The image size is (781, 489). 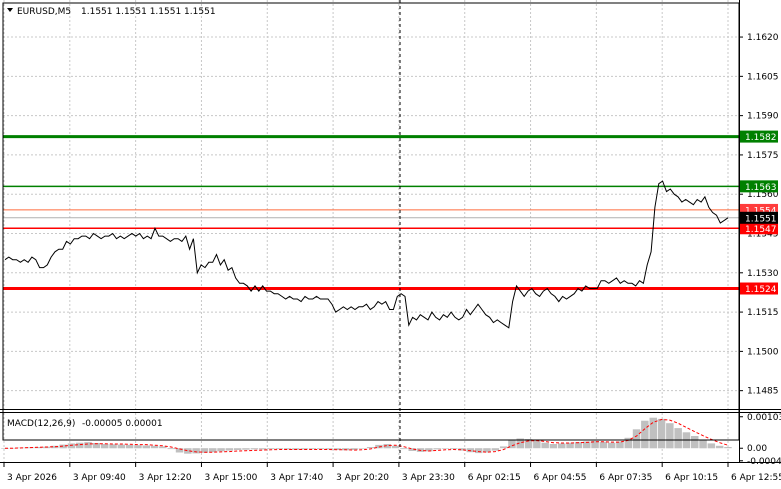 What do you see at coordinates (761, 211) in the screenshot?
I see `ask-price-tag-label: 1.1554` at bounding box center [761, 211].